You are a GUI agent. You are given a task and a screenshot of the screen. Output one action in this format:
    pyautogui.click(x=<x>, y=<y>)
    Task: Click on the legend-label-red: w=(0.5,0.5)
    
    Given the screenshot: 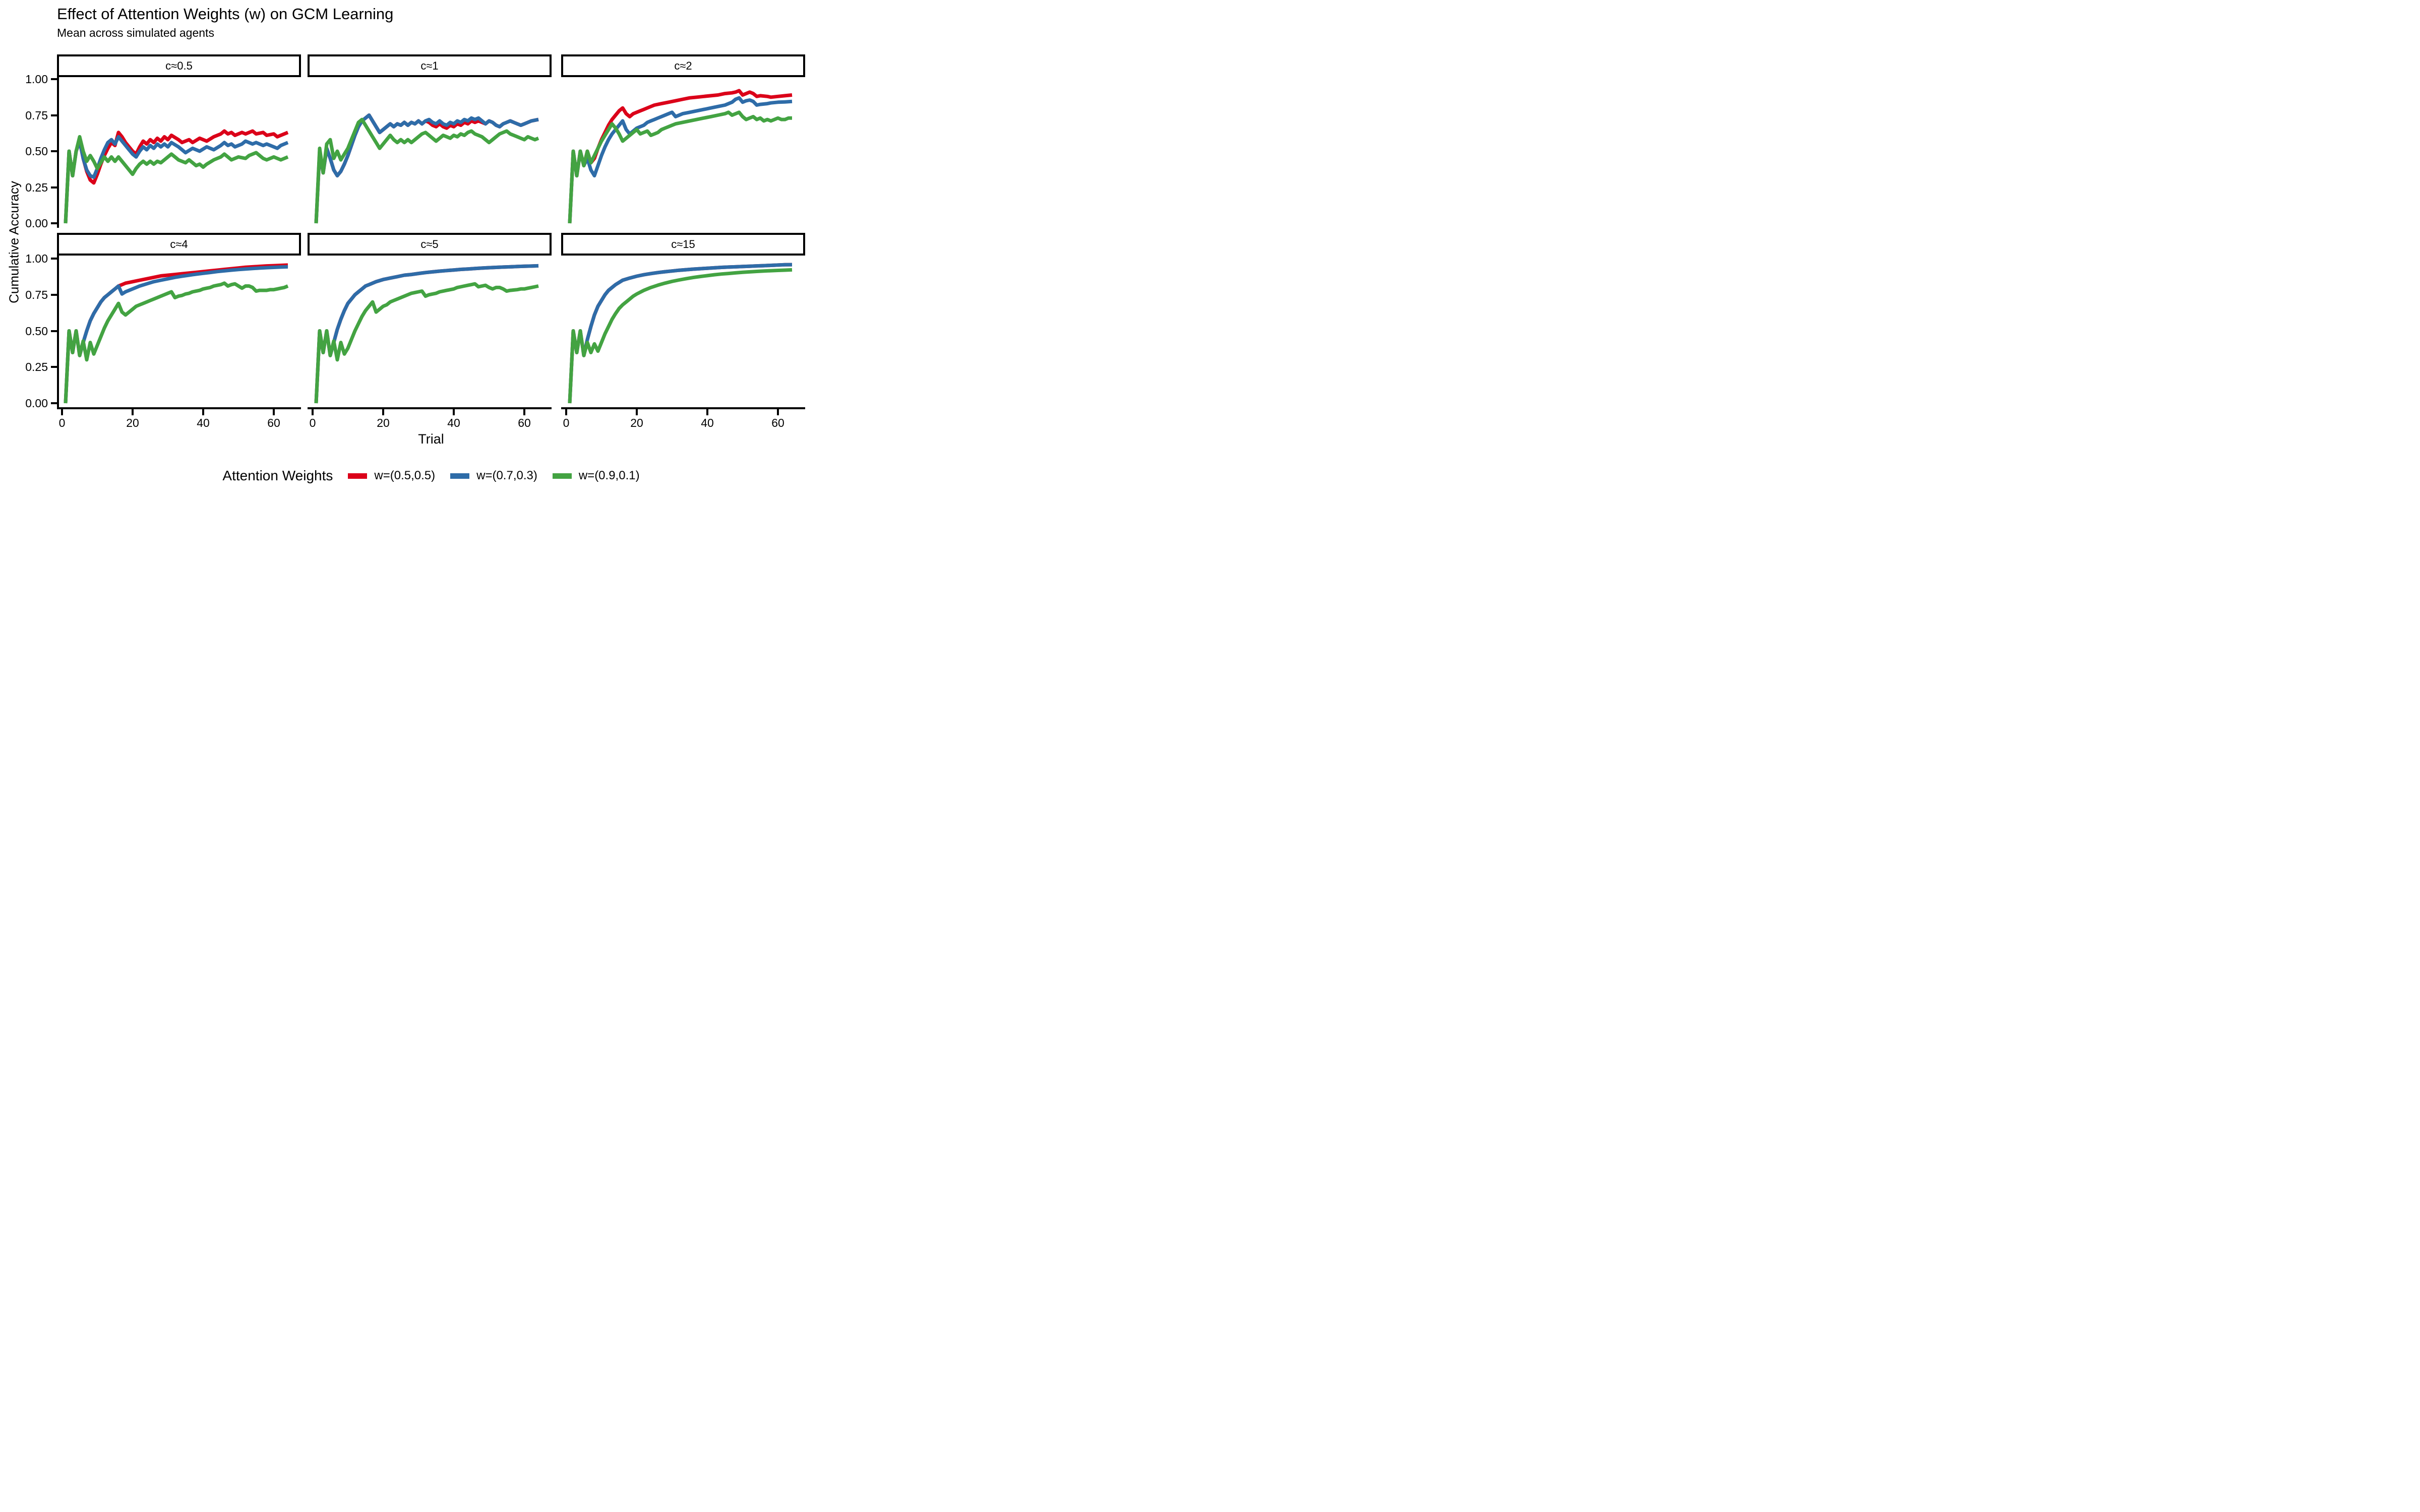 What is the action you would take?
    pyautogui.click(x=405, y=475)
    